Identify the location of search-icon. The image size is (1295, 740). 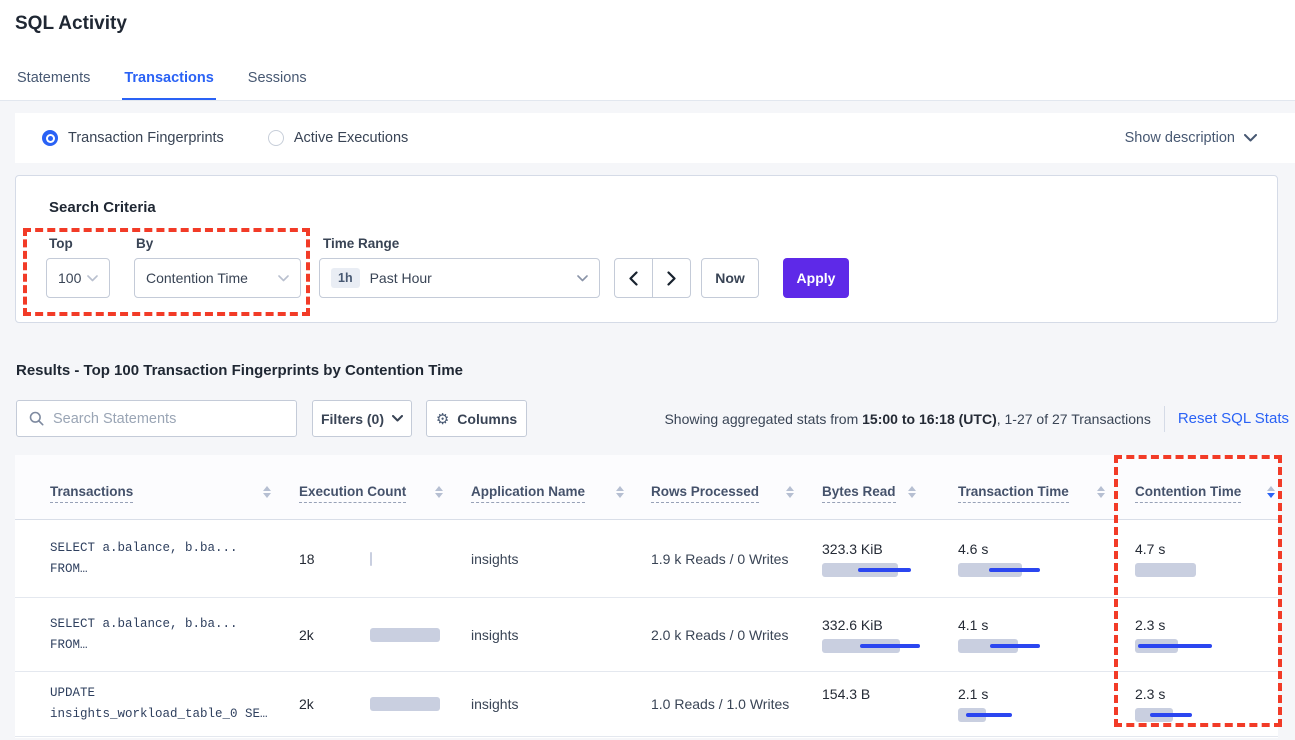
(36, 418).